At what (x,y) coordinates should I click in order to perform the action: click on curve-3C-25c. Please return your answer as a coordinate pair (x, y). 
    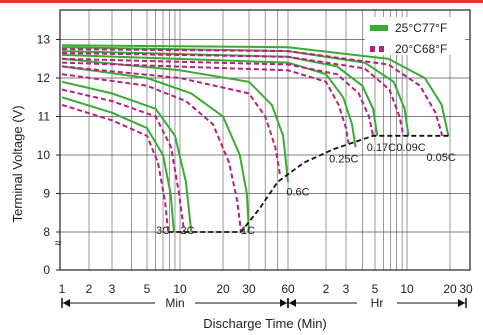
    Looking at the image, I should click on (118, 164).